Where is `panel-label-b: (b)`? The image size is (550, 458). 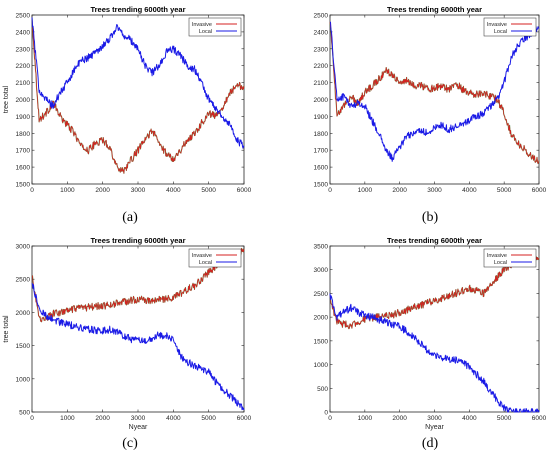
panel-label-b: (b) is located at coordinates (430, 217).